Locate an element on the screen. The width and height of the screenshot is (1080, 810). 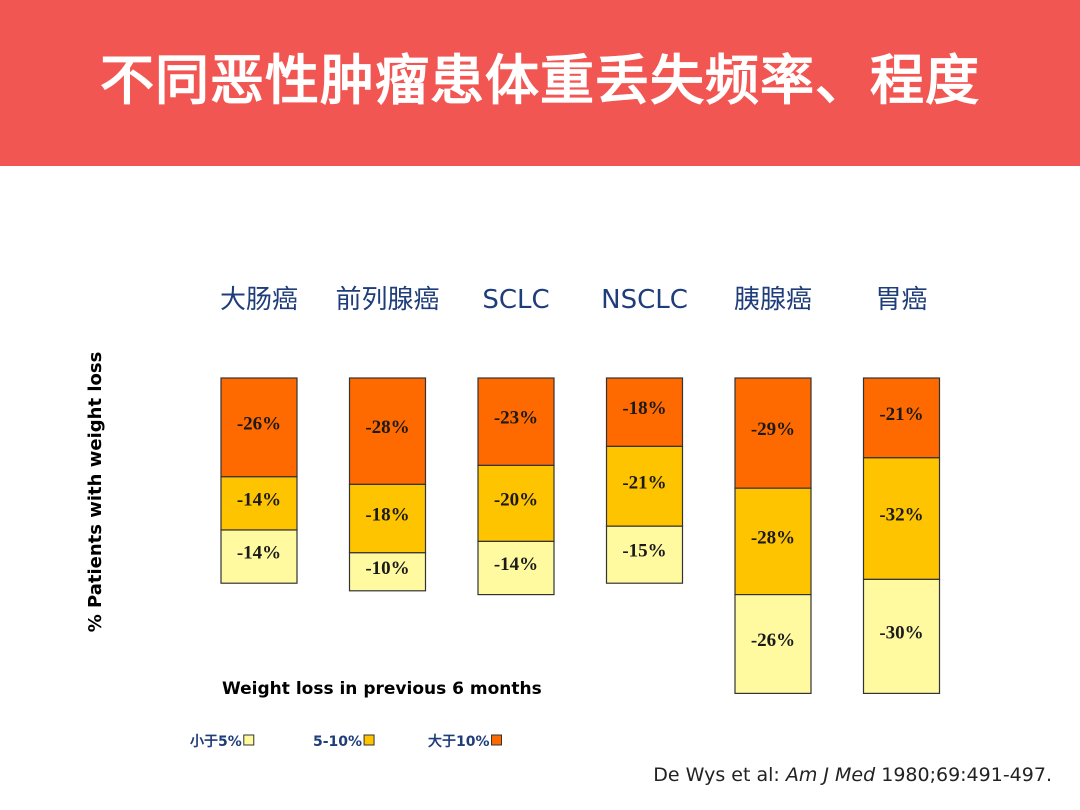
citation-journal: Am J Med is located at coordinates (830, 775).